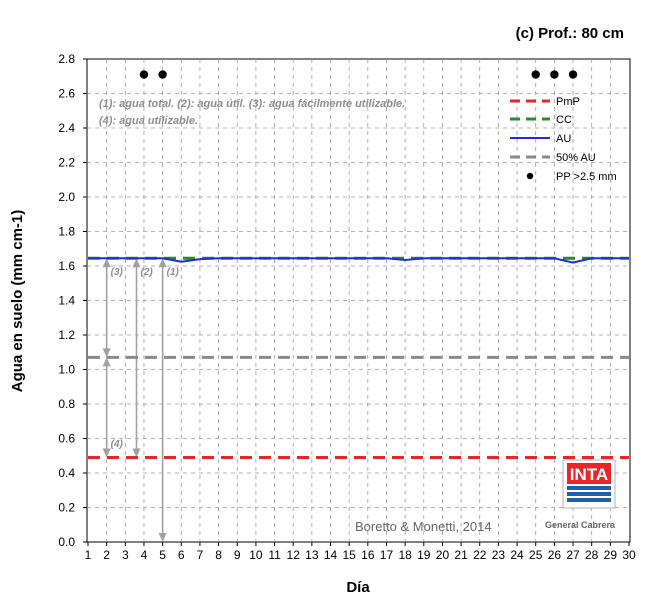 The width and height of the screenshot is (648, 610). I want to click on x-tick-label: 27, so click(573, 555).